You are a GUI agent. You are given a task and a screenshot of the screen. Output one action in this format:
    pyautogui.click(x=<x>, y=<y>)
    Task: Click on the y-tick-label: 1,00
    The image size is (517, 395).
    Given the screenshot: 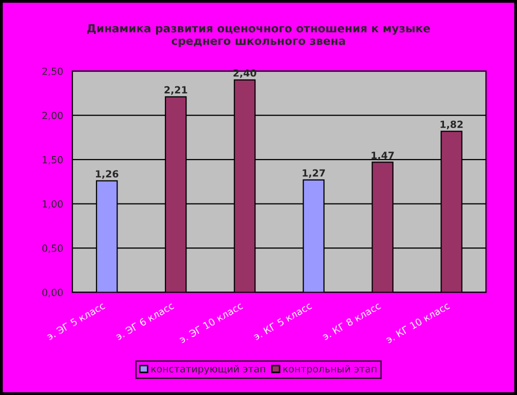 What is the action you would take?
    pyautogui.click(x=52, y=204)
    